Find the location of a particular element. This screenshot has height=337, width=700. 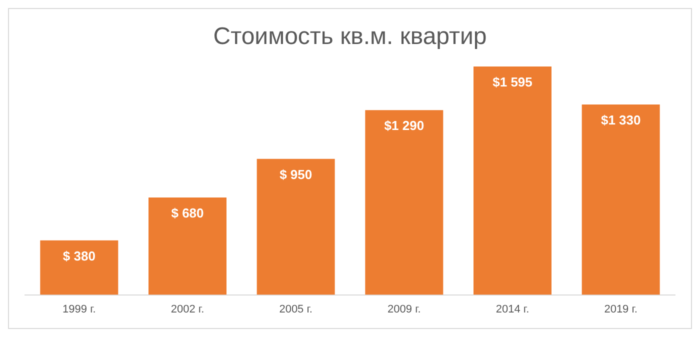

x-tick-label: 2009 г. is located at coordinates (404, 309).